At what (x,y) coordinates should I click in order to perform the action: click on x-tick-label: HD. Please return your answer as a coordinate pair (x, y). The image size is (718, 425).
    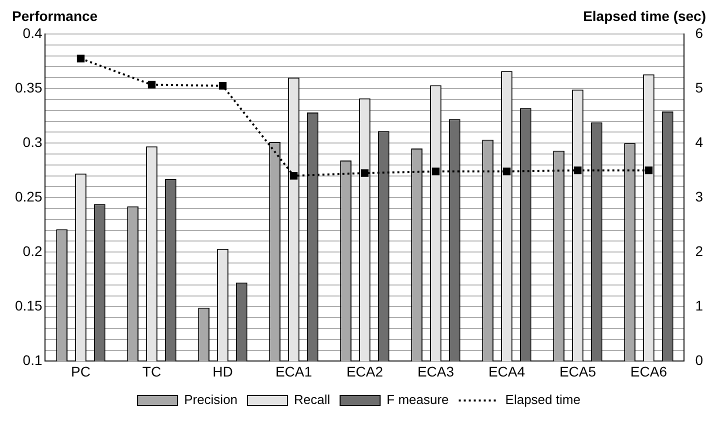
    Looking at the image, I should click on (222, 371).